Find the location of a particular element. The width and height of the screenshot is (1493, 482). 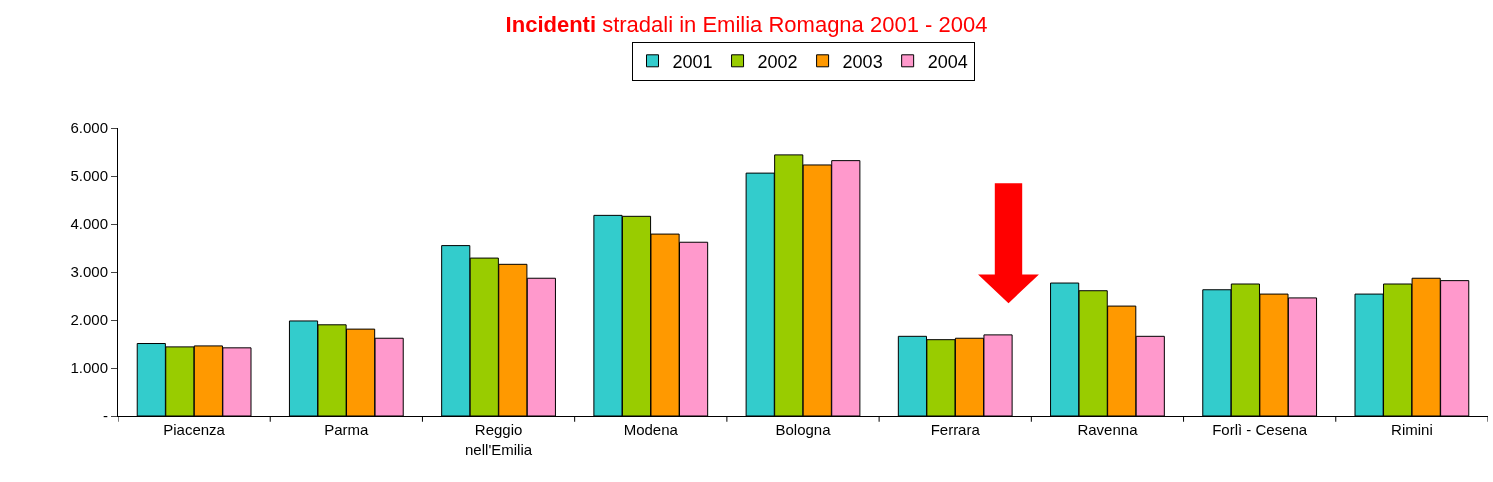

y-tick-label: 6.000 is located at coordinates (89, 128).